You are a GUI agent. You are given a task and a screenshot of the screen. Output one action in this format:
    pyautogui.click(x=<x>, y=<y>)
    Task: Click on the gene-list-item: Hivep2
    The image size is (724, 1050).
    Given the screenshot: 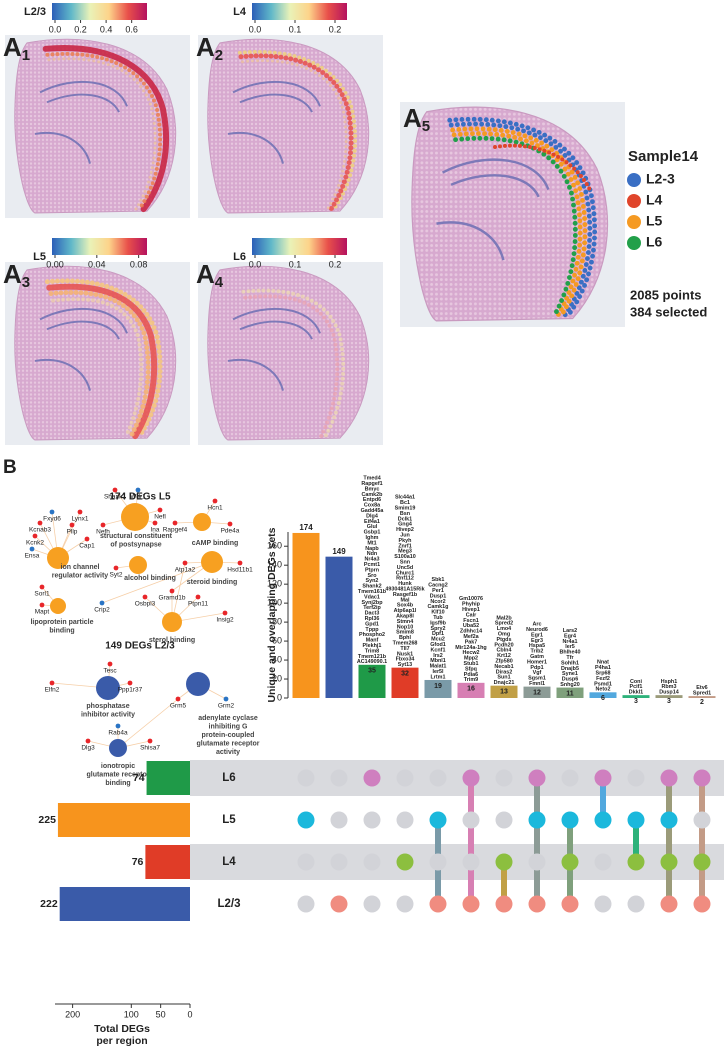 What is the action you would take?
    pyautogui.click(x=405, y=530)
    